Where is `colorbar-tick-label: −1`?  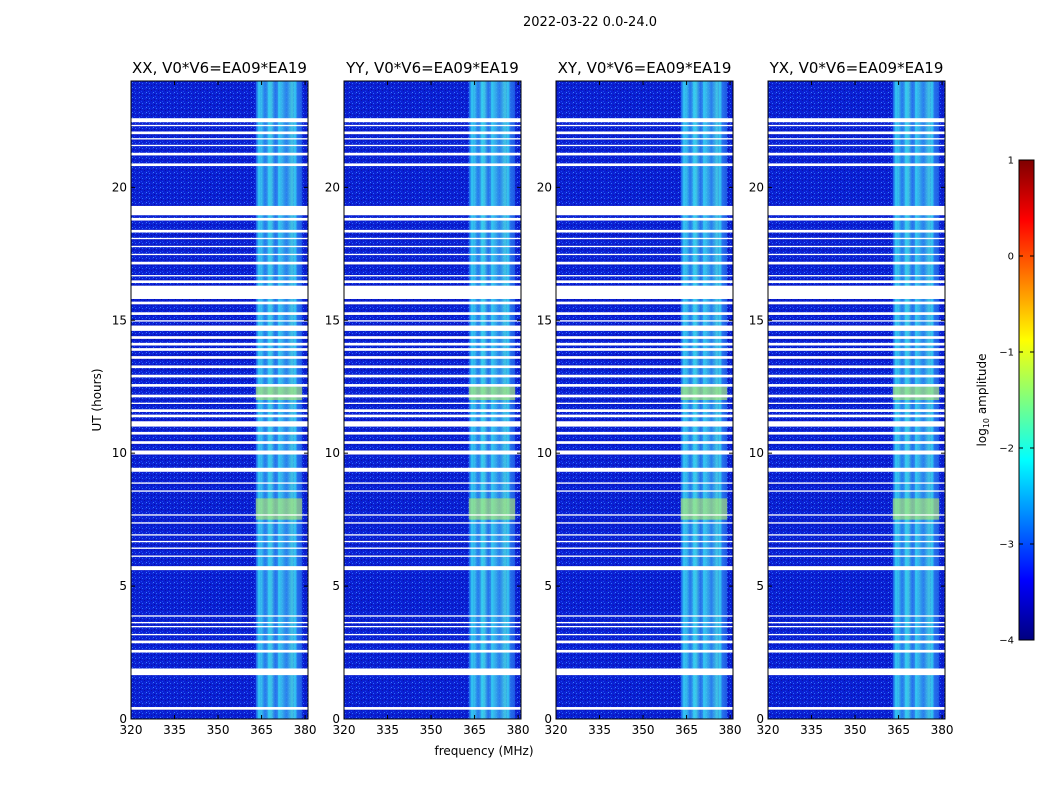
colorbar-tick-label: −1 is located at coordinates (1006, 353).